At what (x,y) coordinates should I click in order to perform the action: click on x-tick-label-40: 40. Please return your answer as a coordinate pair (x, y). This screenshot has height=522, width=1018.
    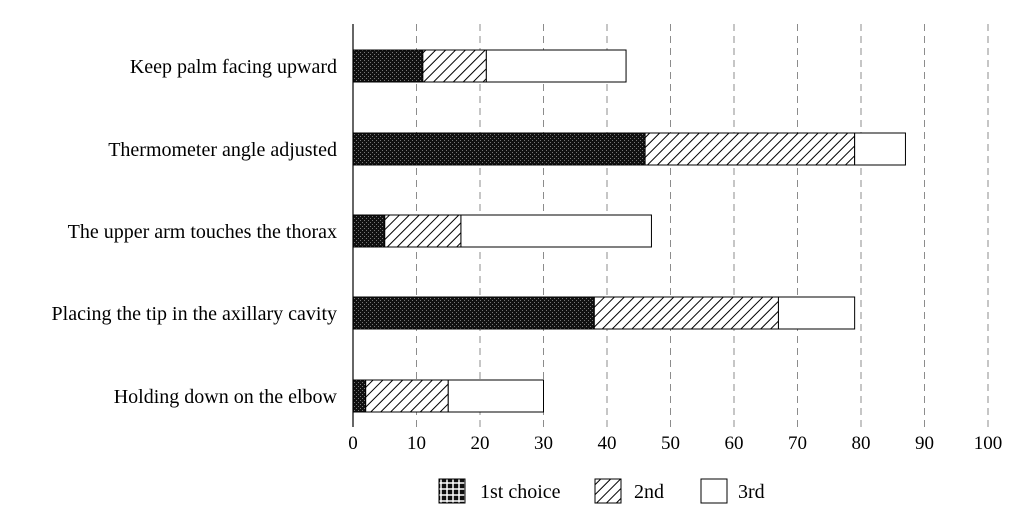
    Looking at the image, I should click on (607, 443).